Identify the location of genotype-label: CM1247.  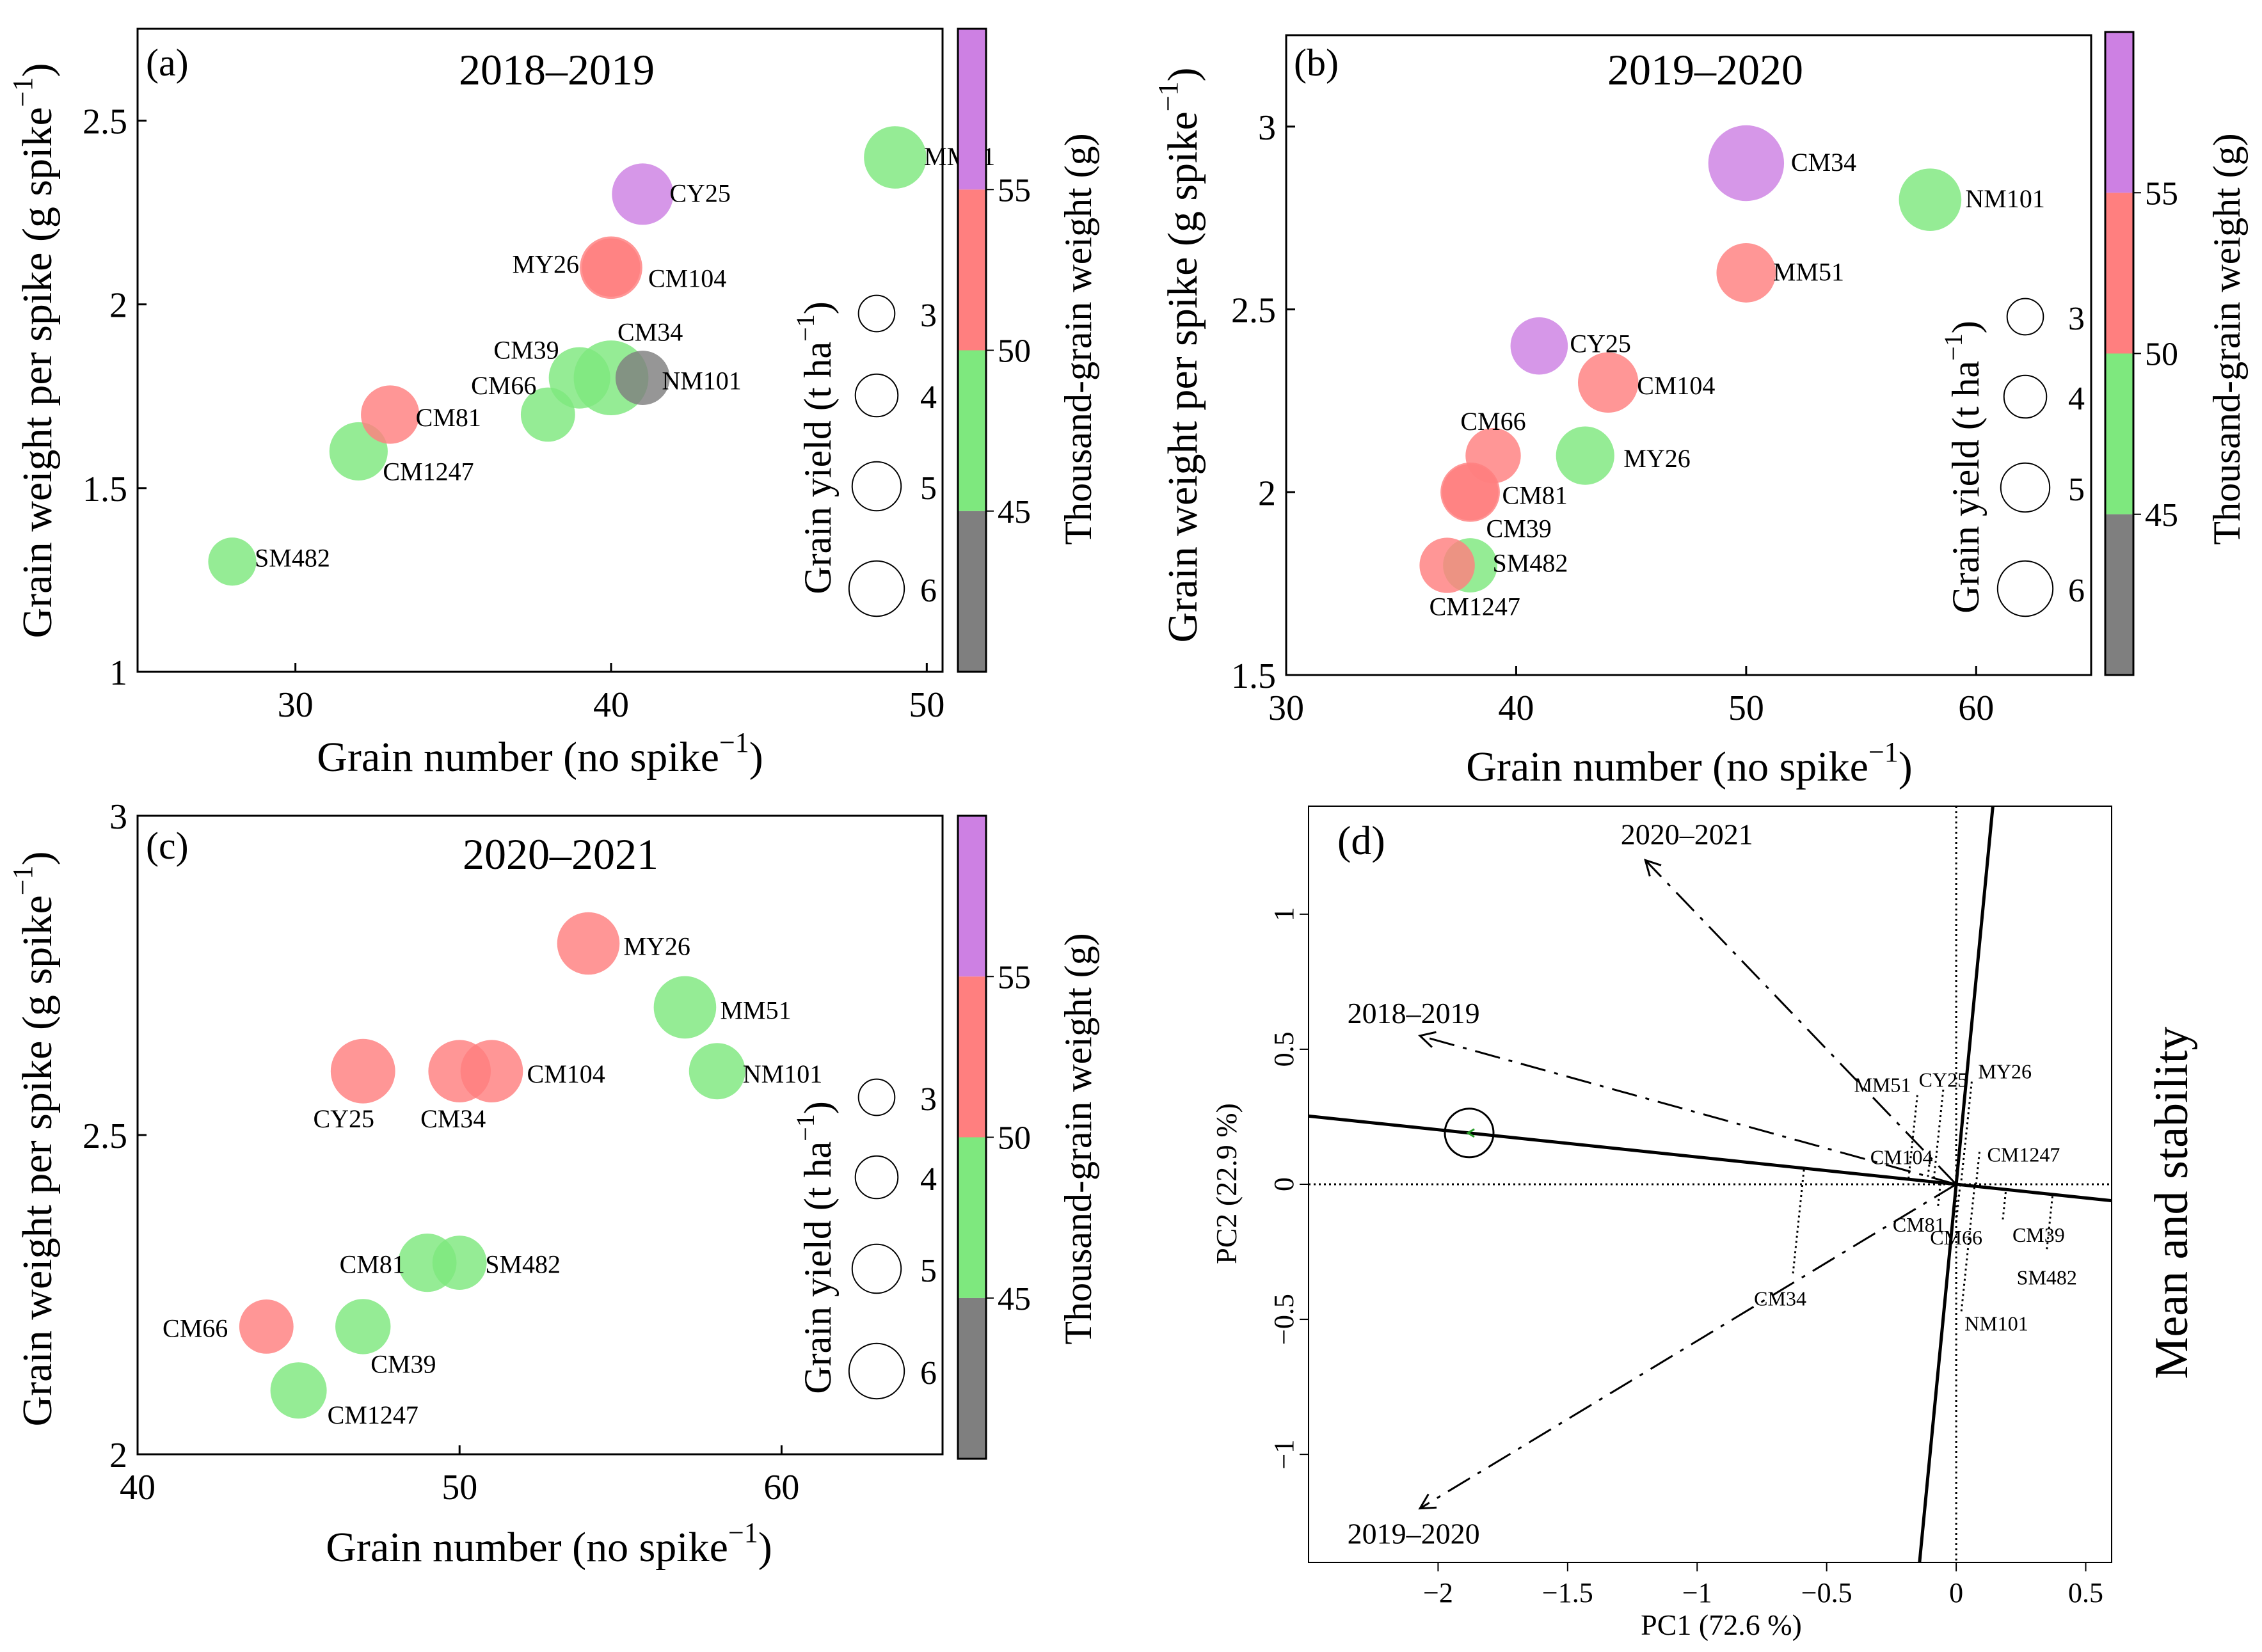
(2023, 1154).